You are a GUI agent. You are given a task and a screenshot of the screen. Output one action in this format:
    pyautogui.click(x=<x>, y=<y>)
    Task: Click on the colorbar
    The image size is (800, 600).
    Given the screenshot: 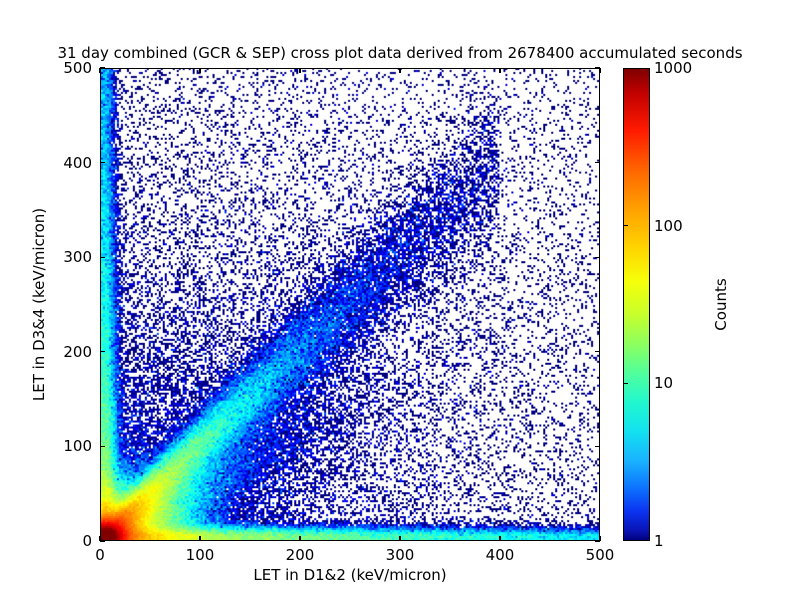 What is the action you would take?
    pyautogui.click(x=636, y=304)
    